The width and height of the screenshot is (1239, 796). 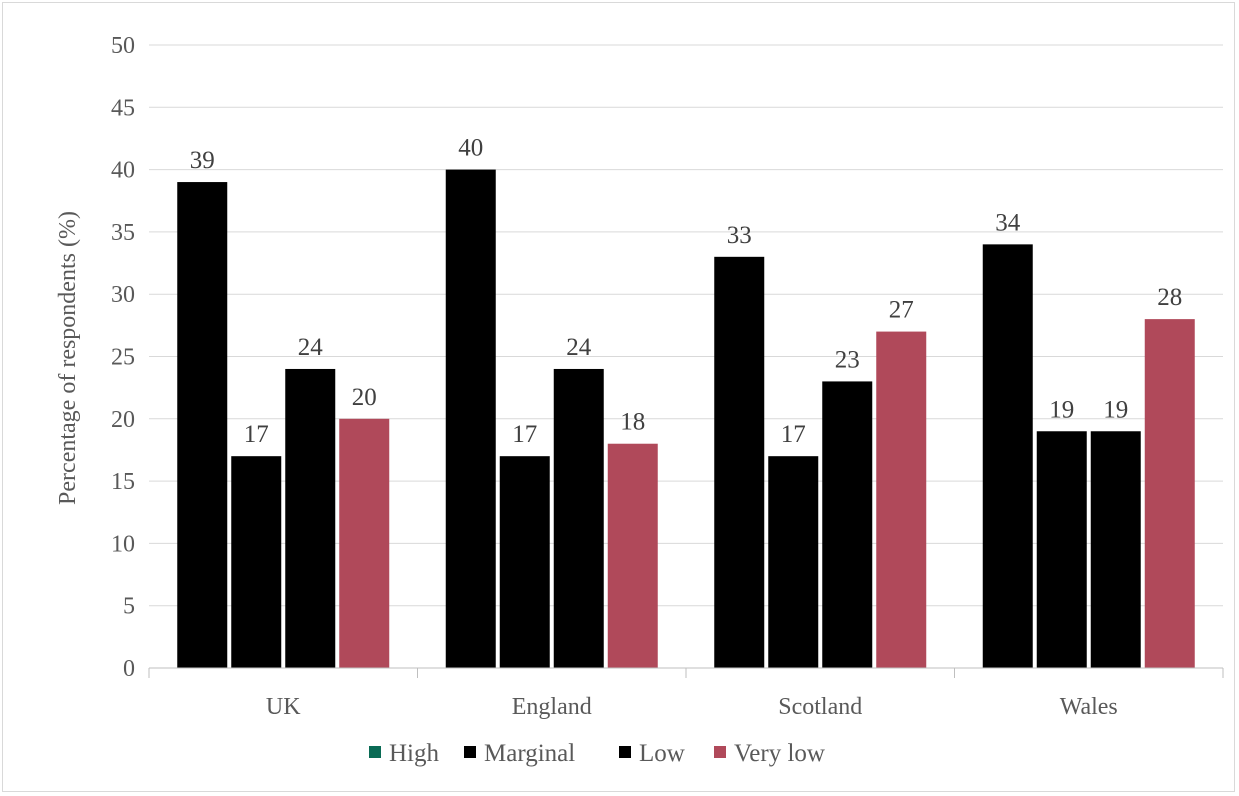 I want to click on legend-label: Marginal, so click(x=529, y=753).